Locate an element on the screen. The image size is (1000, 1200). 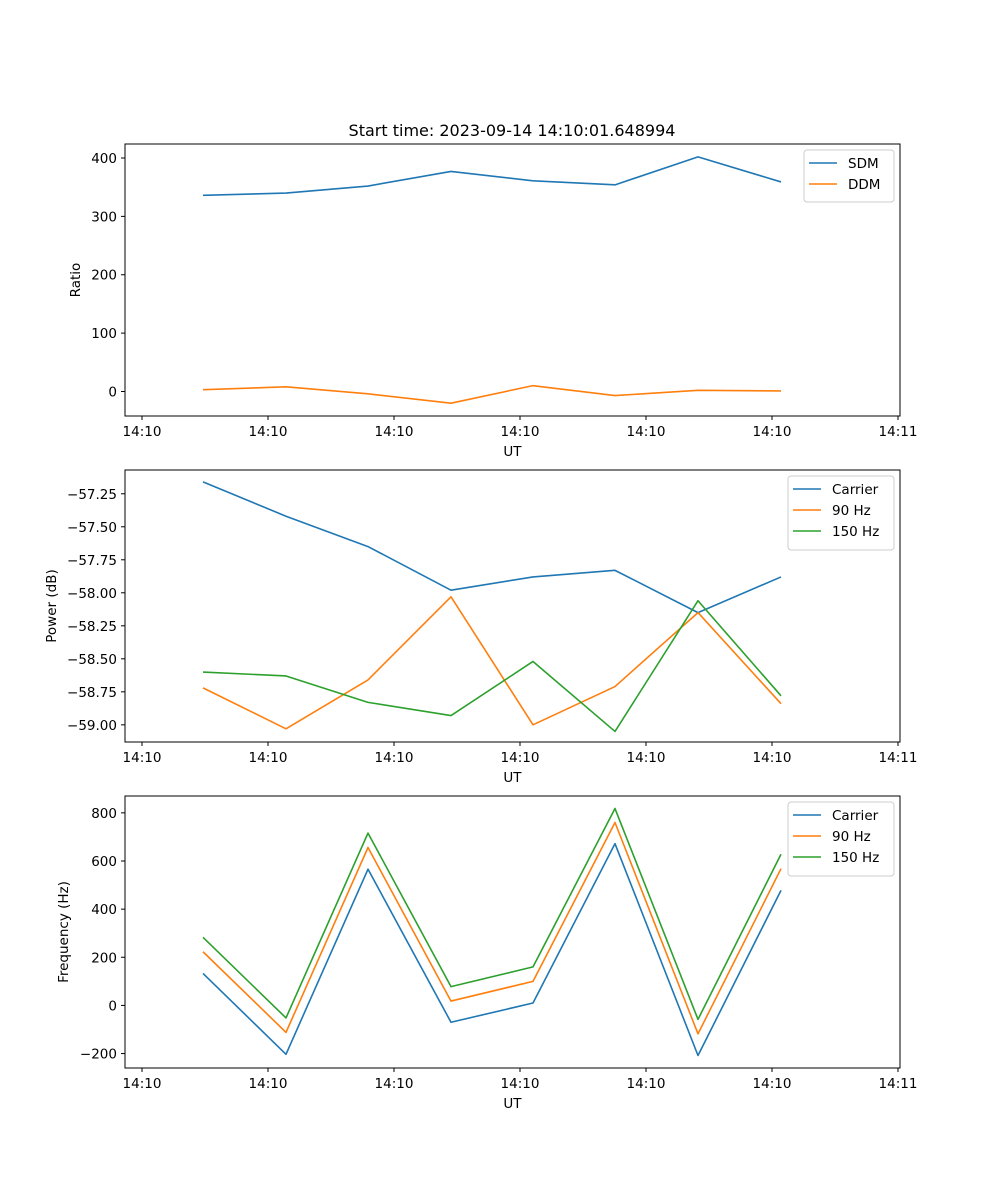
y-tick-label: −59.00 is located at coordinates (92, 726).